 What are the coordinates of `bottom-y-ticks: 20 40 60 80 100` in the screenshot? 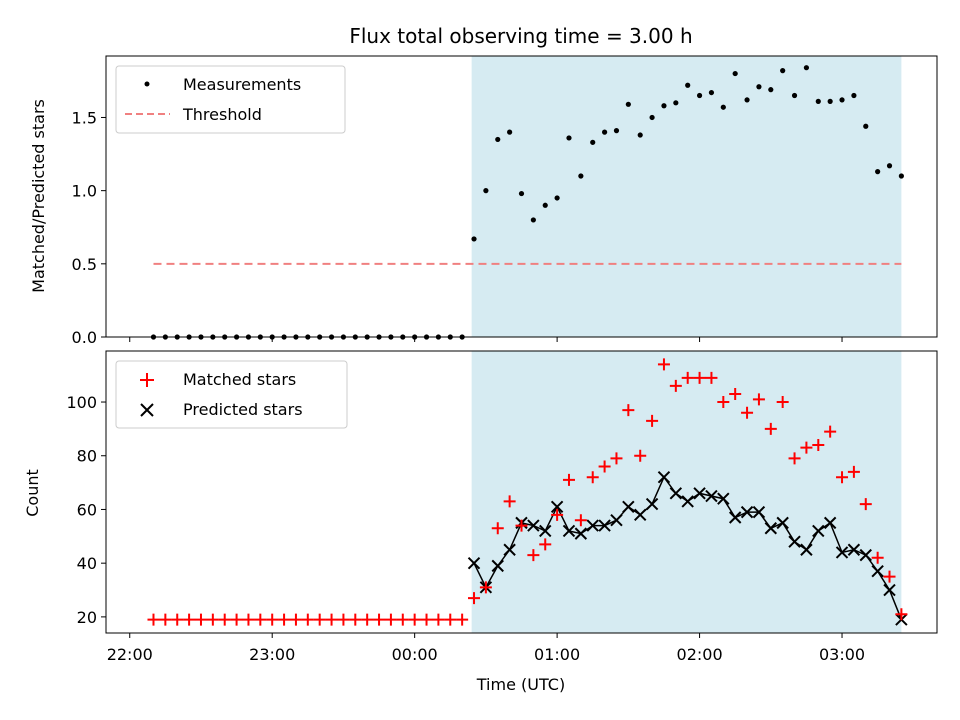 It's located at (86, 510).